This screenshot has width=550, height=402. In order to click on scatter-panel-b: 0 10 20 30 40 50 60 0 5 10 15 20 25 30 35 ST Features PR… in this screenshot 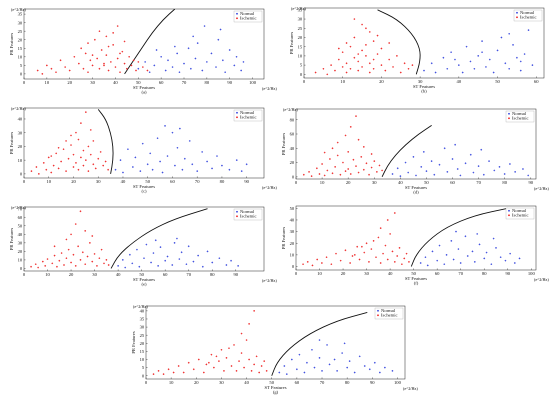, I will do `click(417, 50)`.